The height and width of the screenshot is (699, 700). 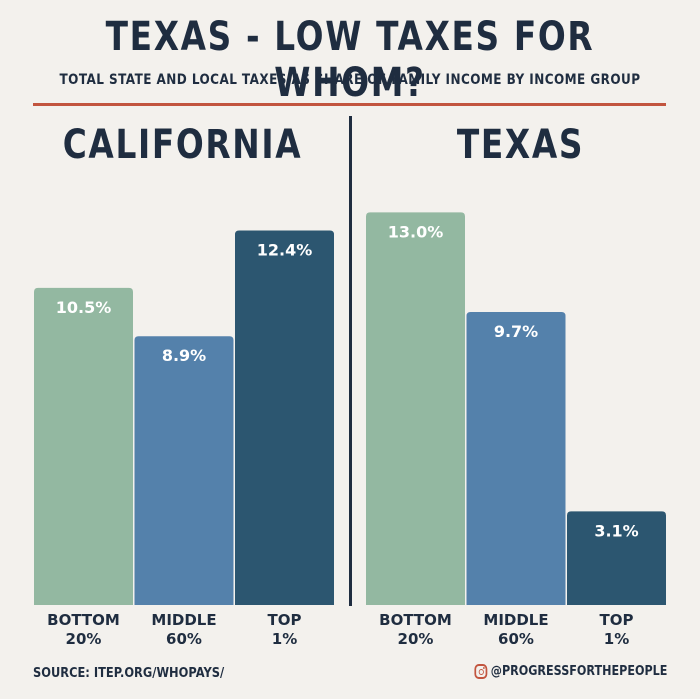 What do you see at coordinates (415, 408) in the screenshot?
I see `bar-texas-bottom` at bounding box center [415, 408].